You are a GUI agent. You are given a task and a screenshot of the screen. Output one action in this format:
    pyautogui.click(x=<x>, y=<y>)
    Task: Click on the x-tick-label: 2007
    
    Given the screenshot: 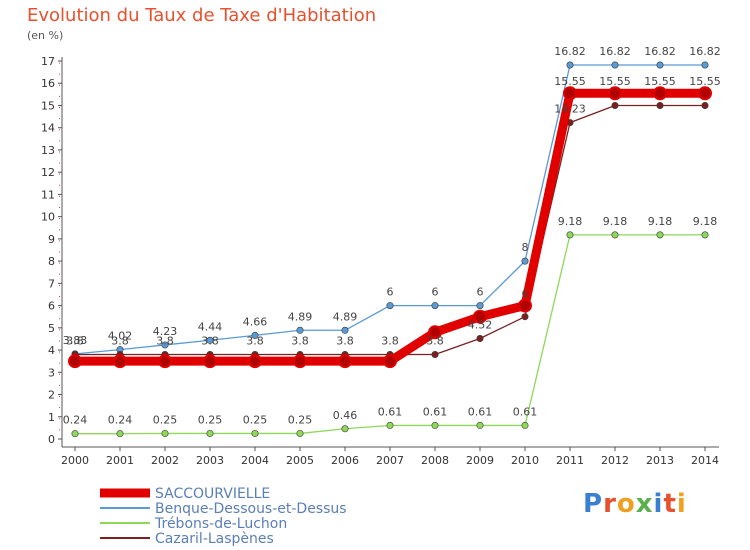 What is the action you would take?
    pyautogui.click(x=390, y=460)
    